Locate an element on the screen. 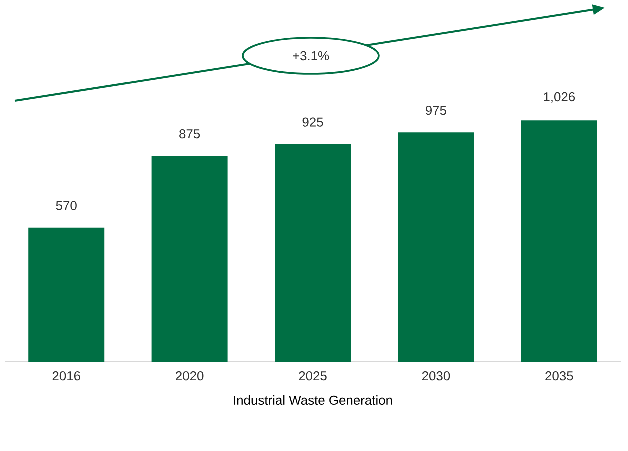  x-tick-label: 2035 is located at coordinates (560, 376).